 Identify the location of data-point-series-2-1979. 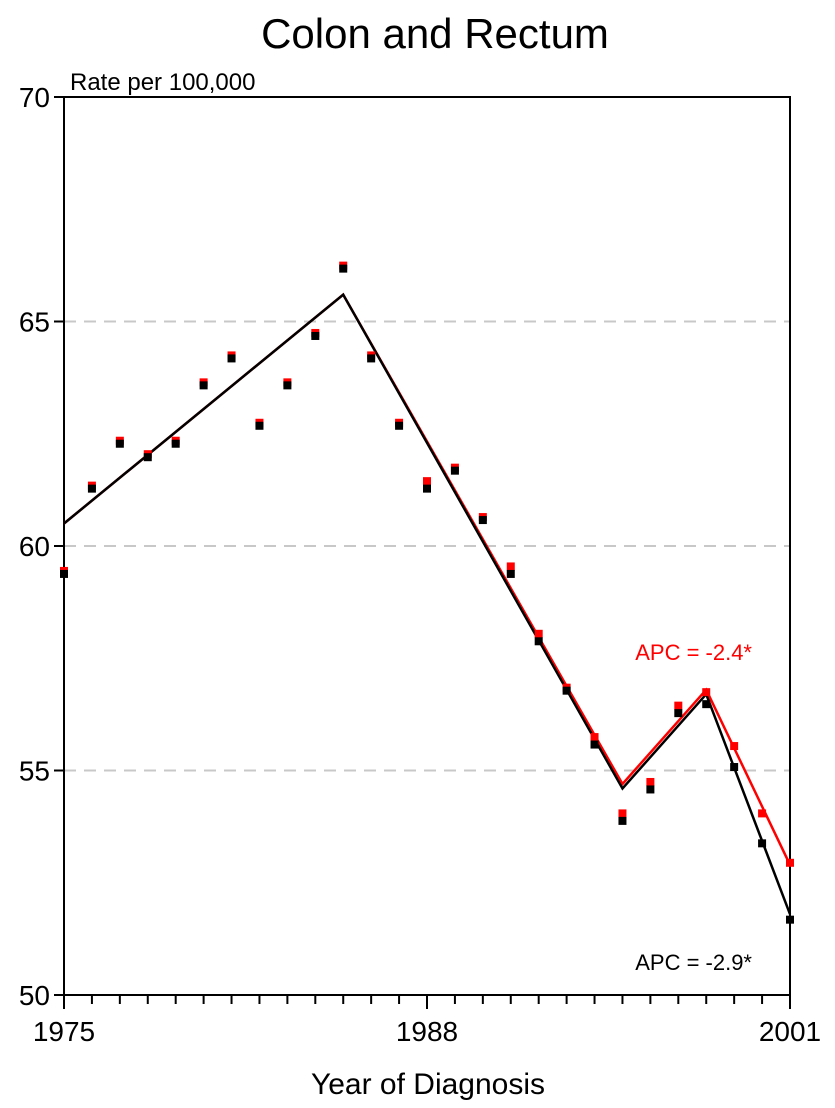
(175, 443).